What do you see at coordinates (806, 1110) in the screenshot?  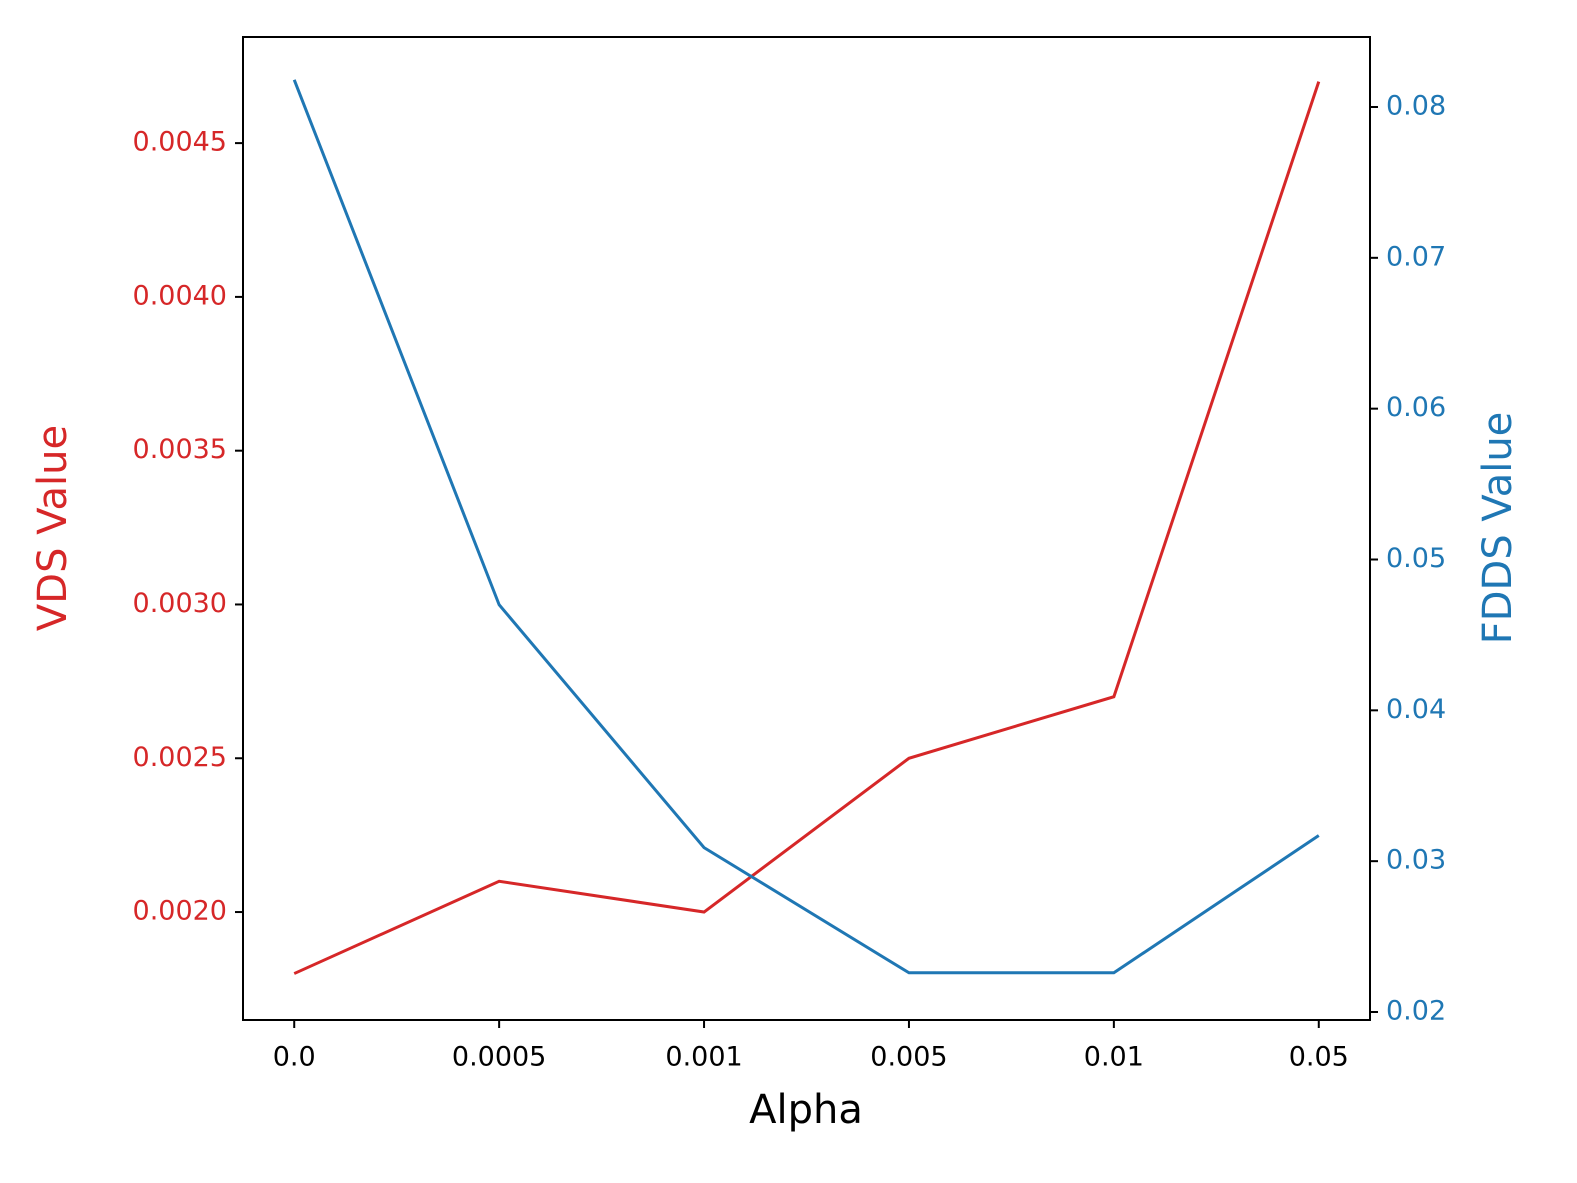 I see `x-axis-title: Alpha` at bounding box center [806, 1110].